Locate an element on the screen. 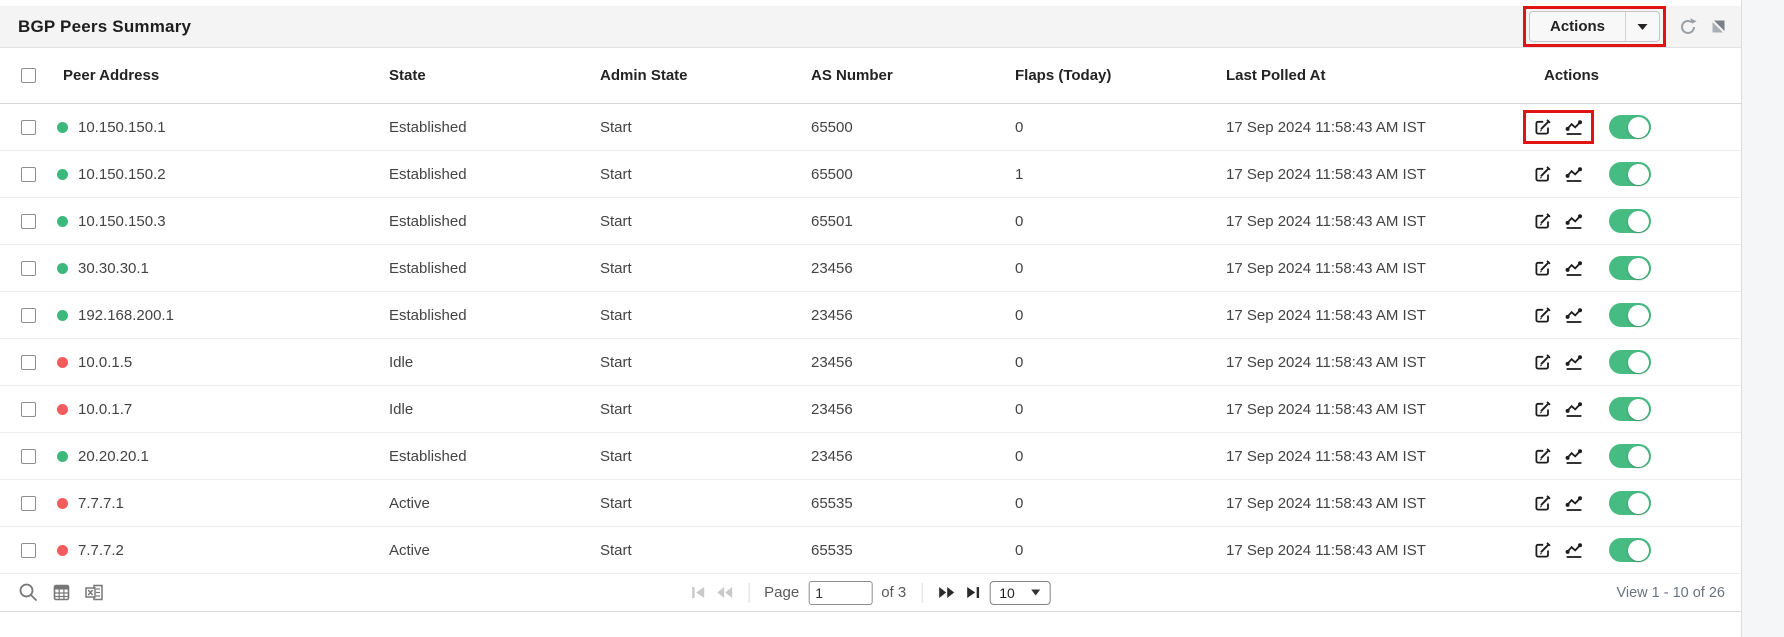  state-cell: Active is located at coordinates (409, 550).